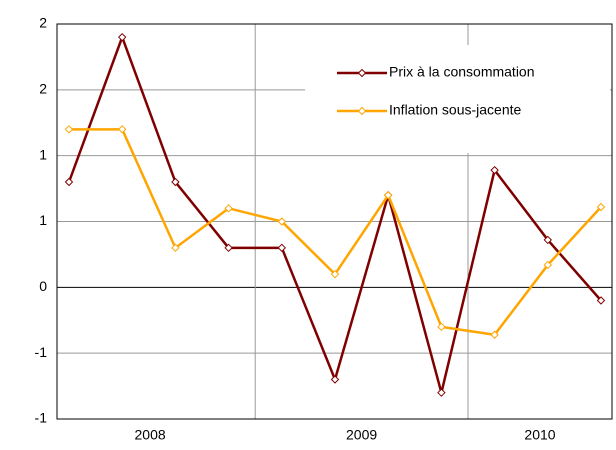  Describe the element at coordinates (455, 110) in the screenshot. I see `legend-label: Inflation sous-jacente` at that location.